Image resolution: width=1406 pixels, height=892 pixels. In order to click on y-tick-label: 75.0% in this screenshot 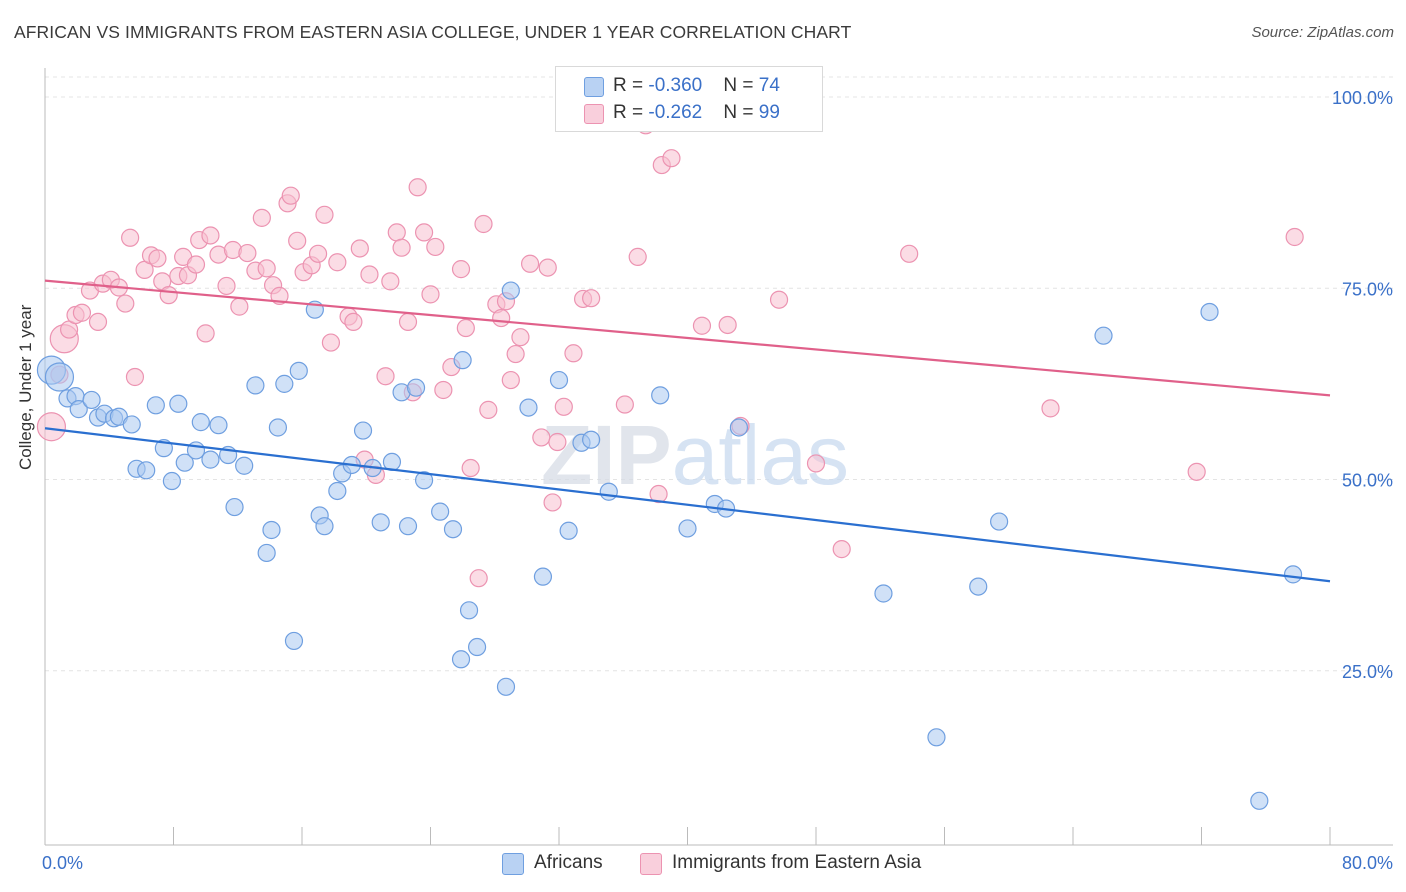, I will do `click(1367, 289)`.